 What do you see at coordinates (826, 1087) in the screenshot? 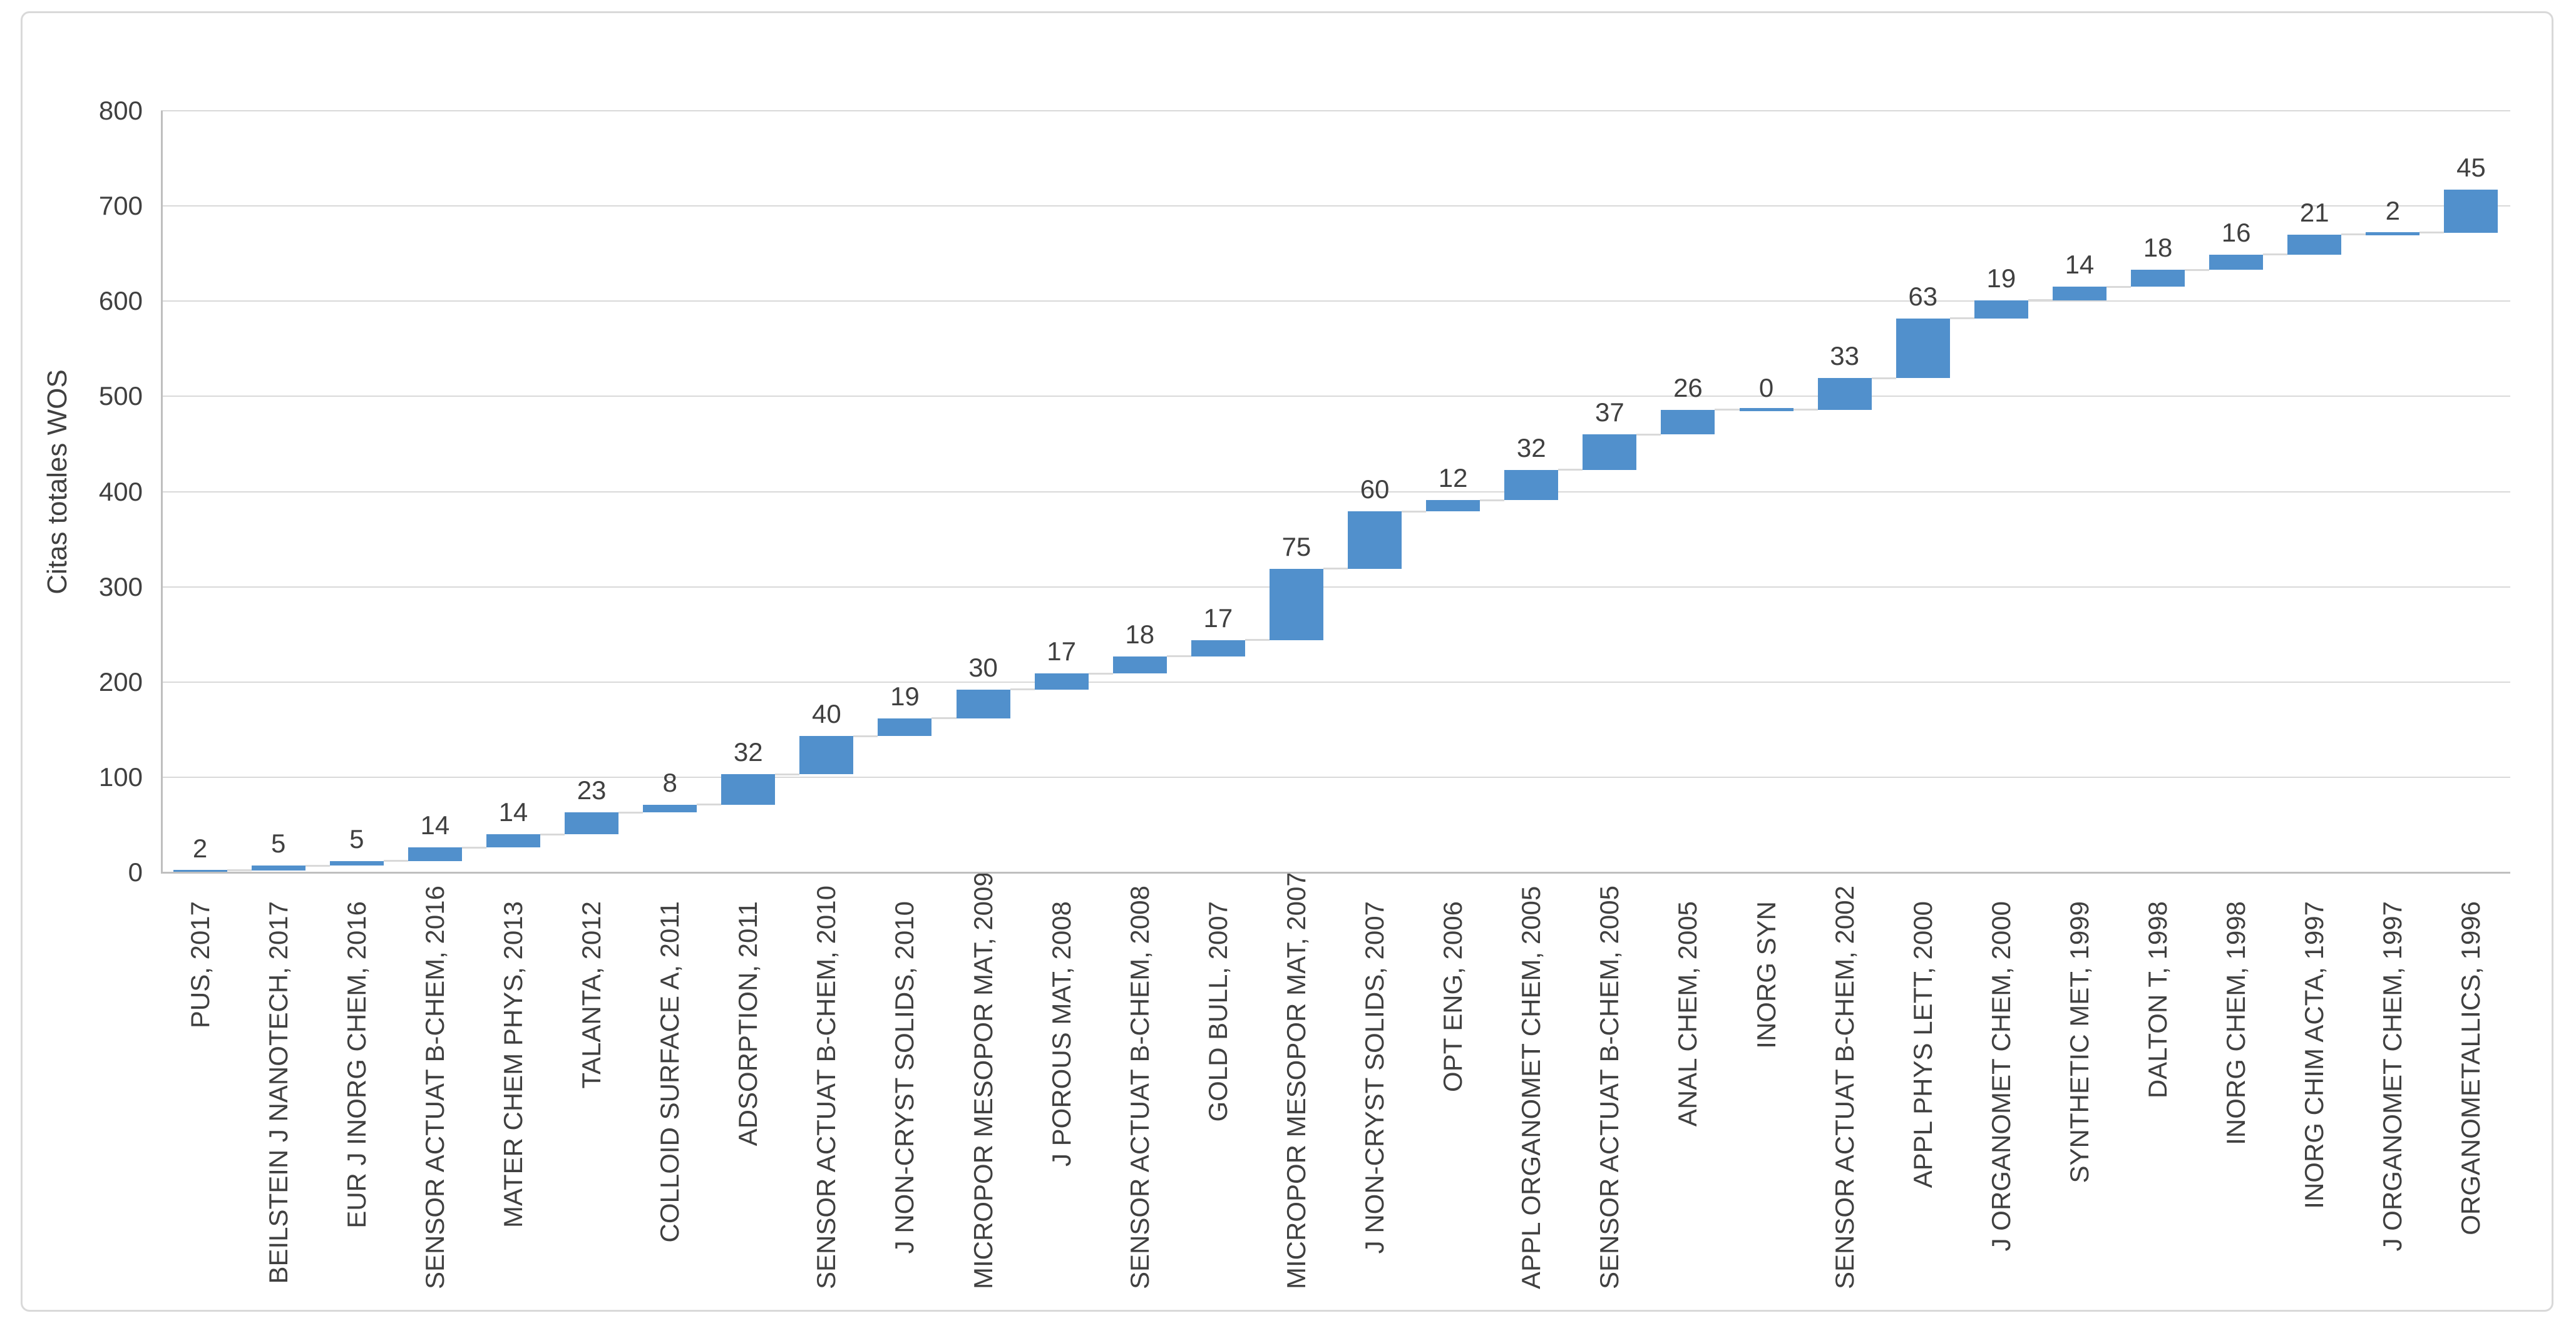
I see `category-label: SENSOR ACTUAT B-CHEM, 2010` at bounding box center [826, 1087].